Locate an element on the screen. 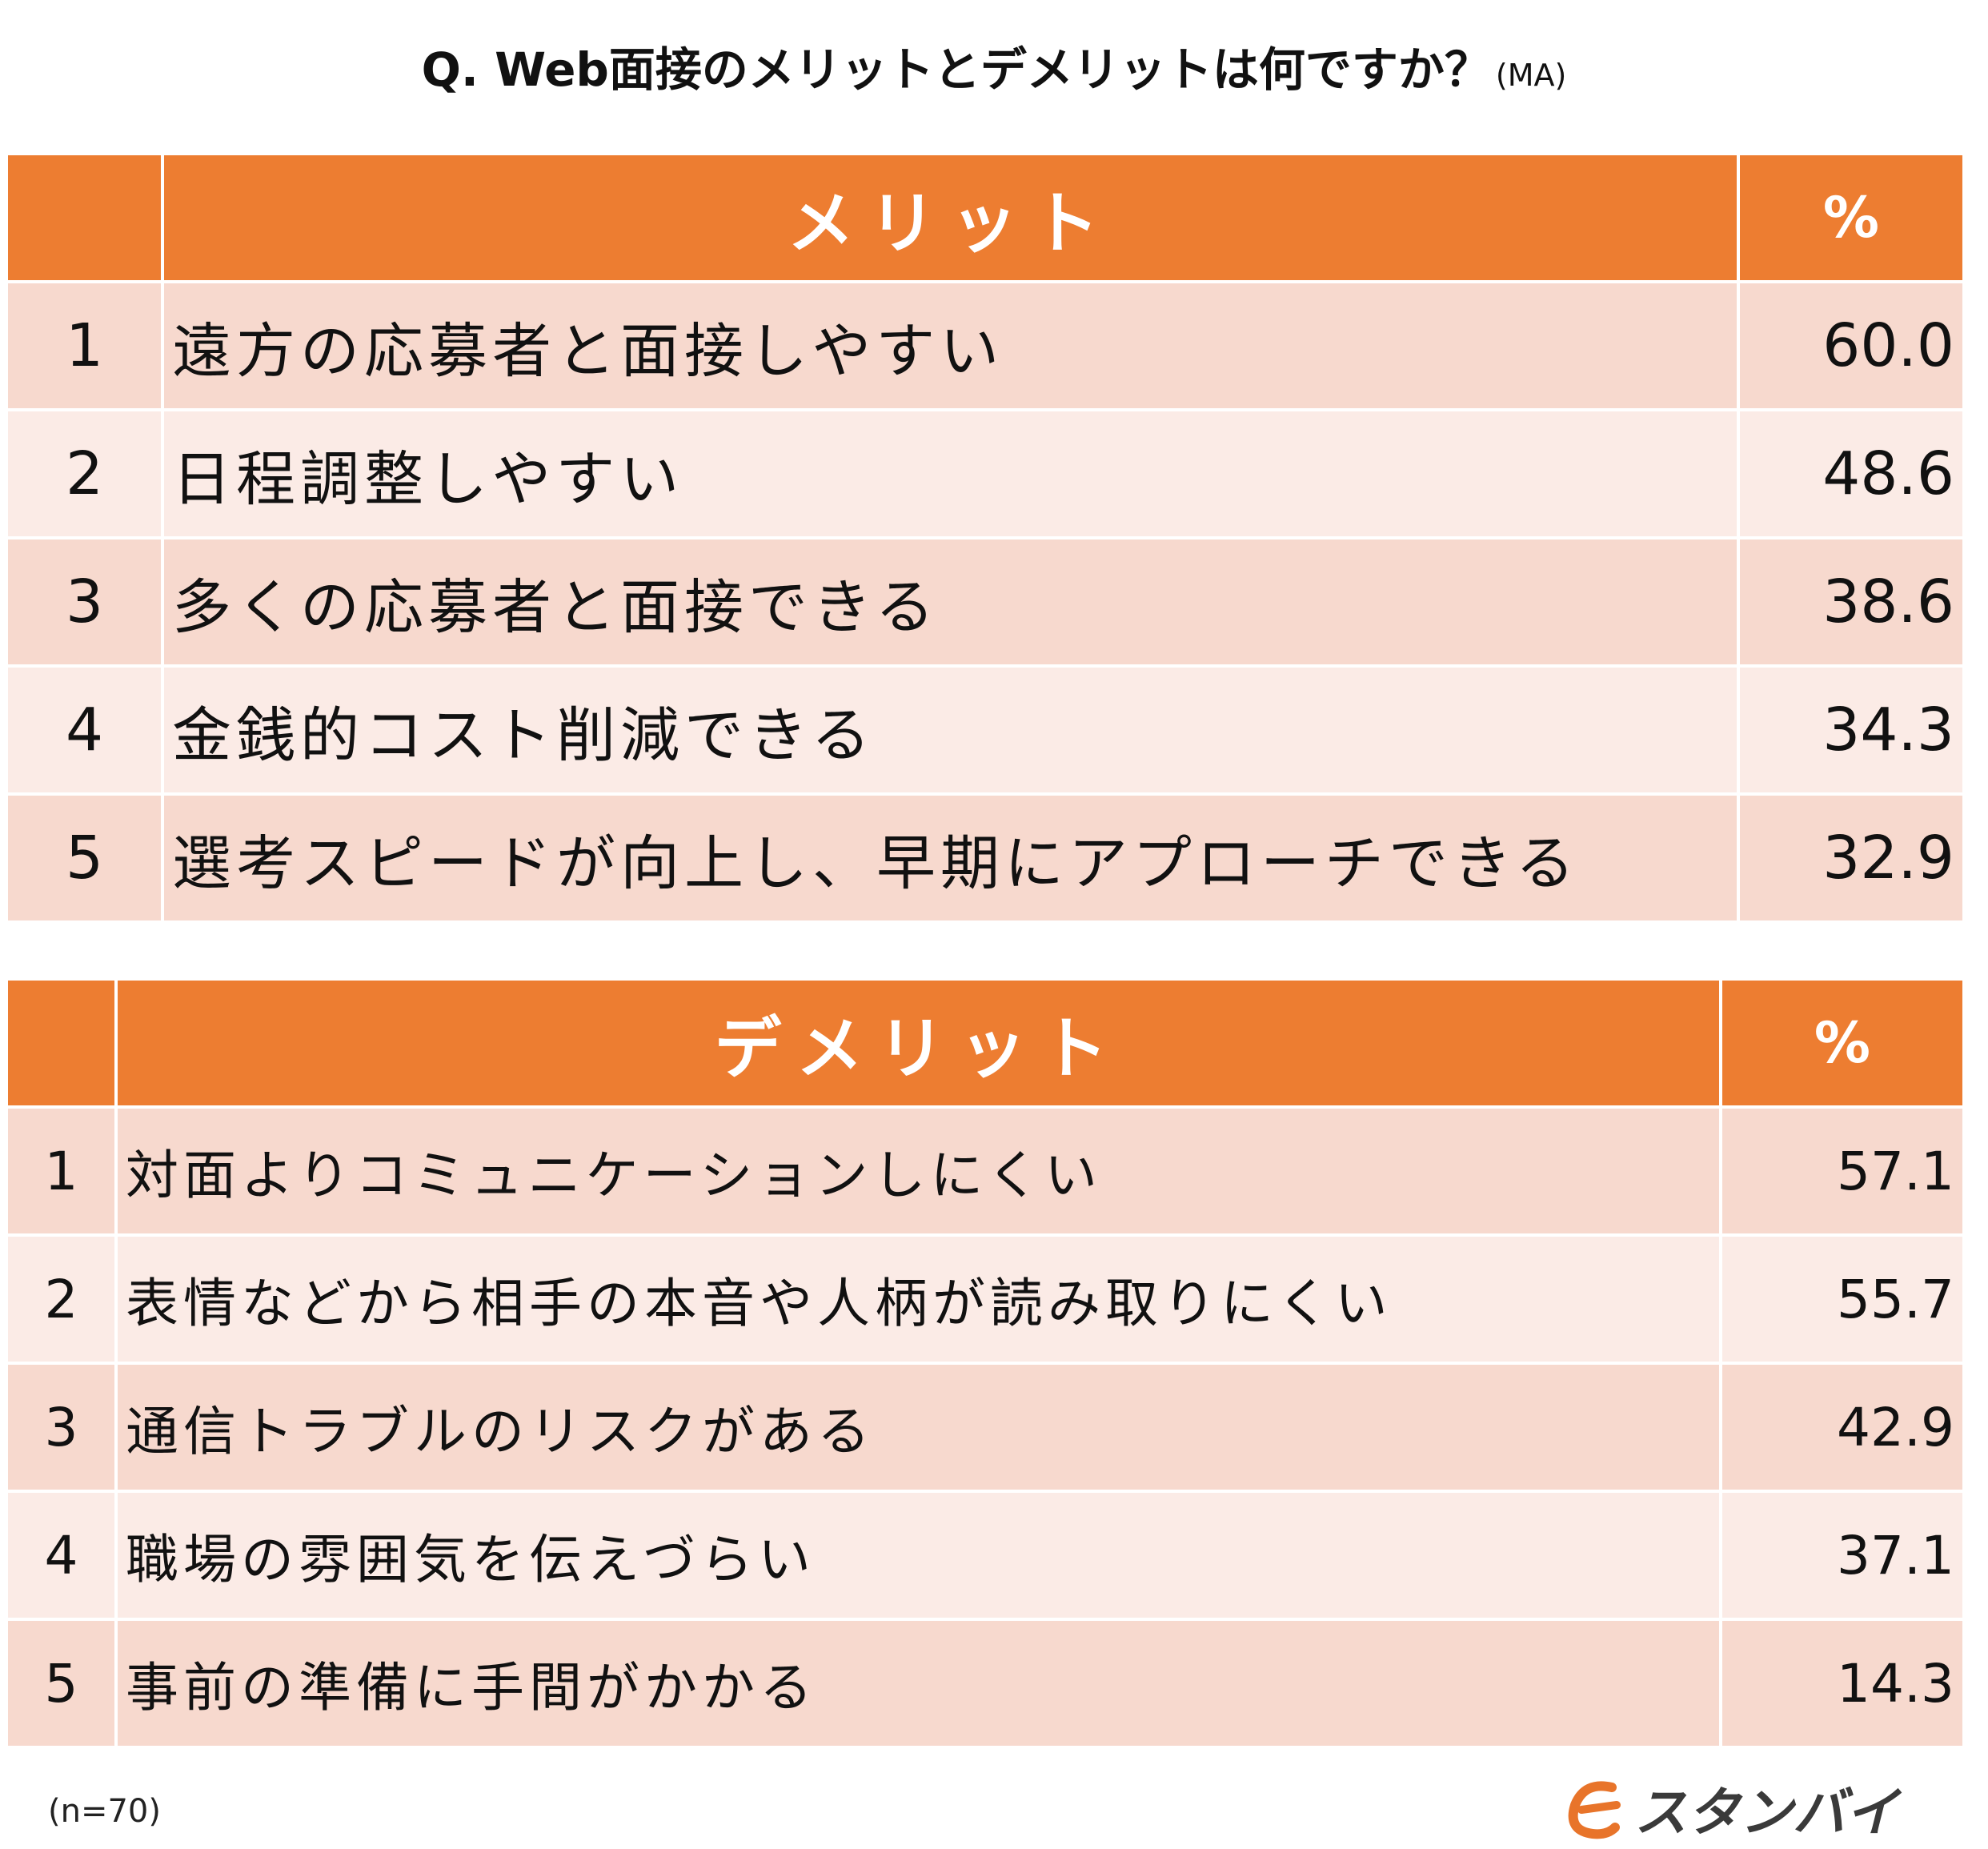 The image size is (1988, 1849). label-cell: 遠方の応募者と面接しやすい is located at coordinates (951, 345).